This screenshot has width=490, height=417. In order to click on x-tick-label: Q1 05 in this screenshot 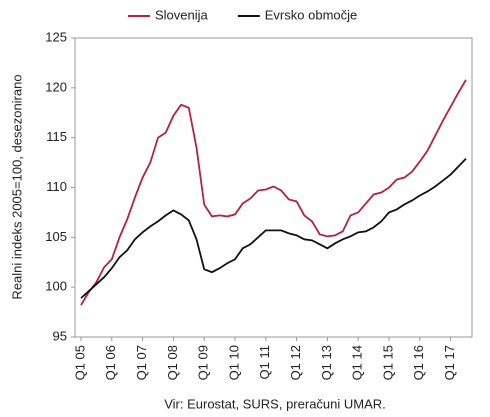, I will do `click(79, 362)`.